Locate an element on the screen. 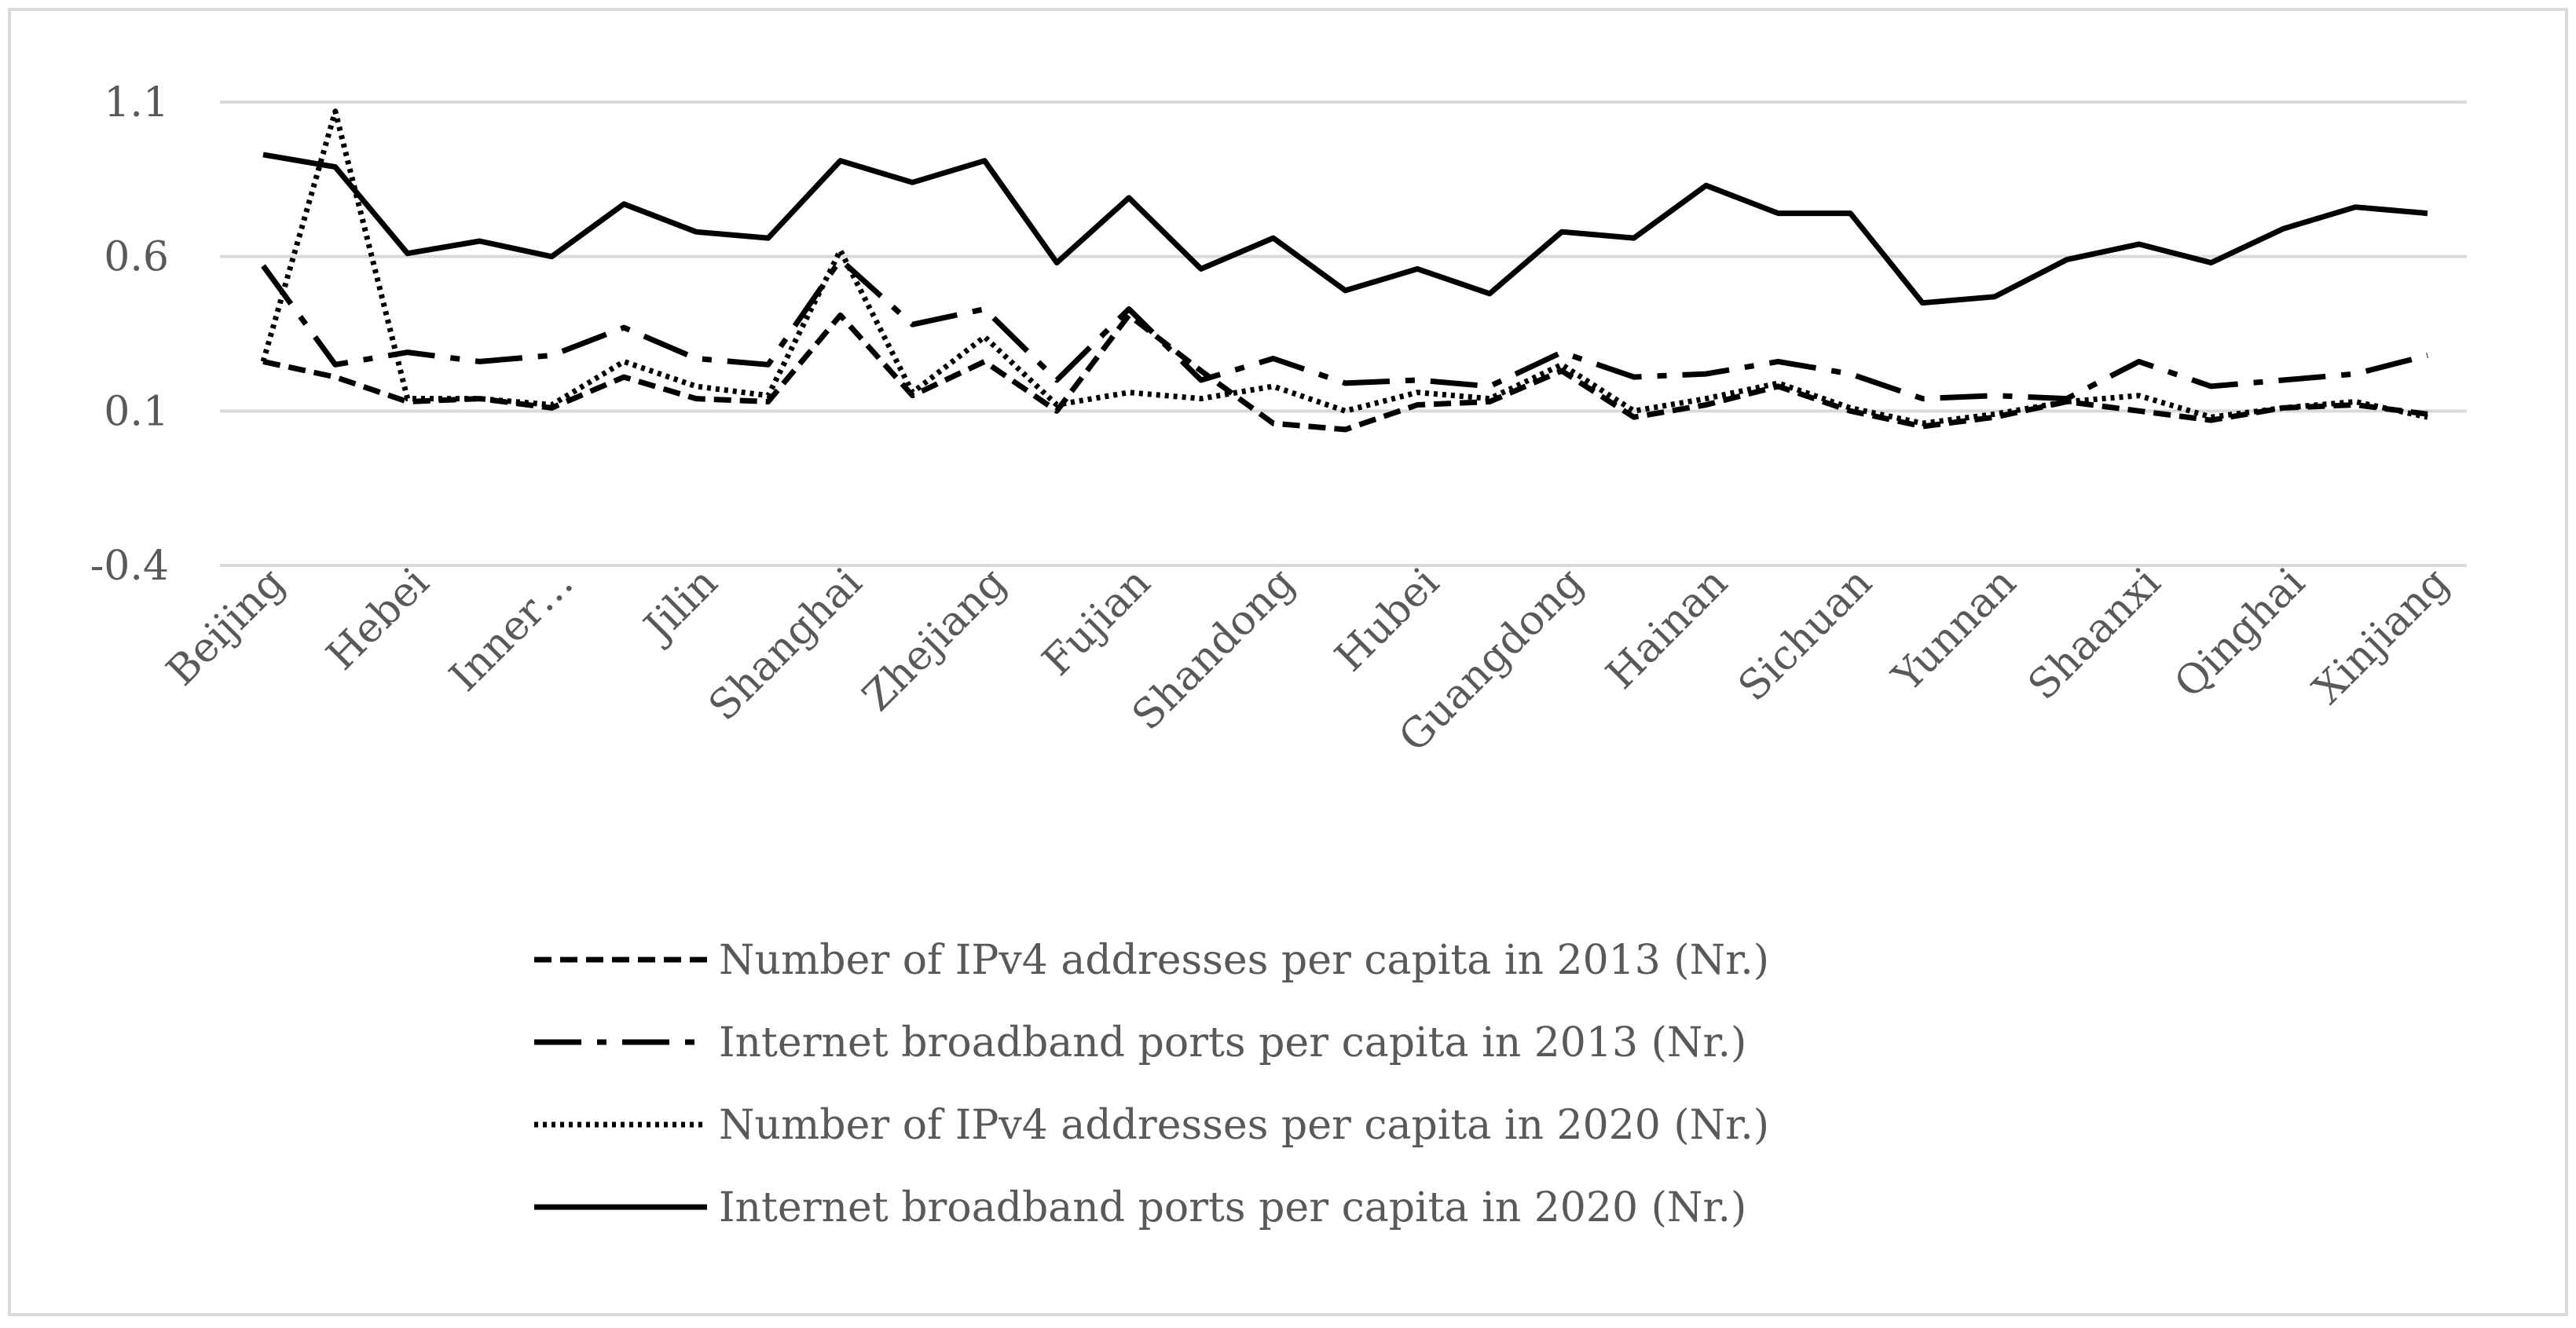 This screenshot has width=2576, height=1328. series-line-internet-broadband-ports-per-capita-in-2013-nr is located at coordinates (1344, 329).